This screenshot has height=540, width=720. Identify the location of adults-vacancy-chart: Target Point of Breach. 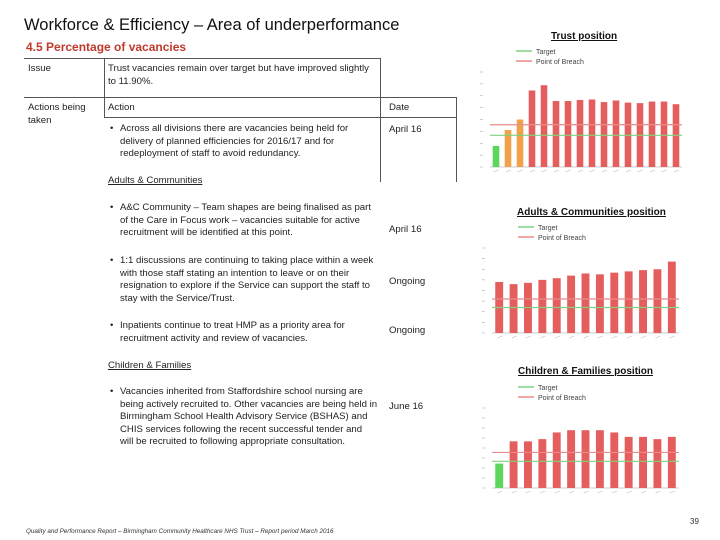
(580, 282).